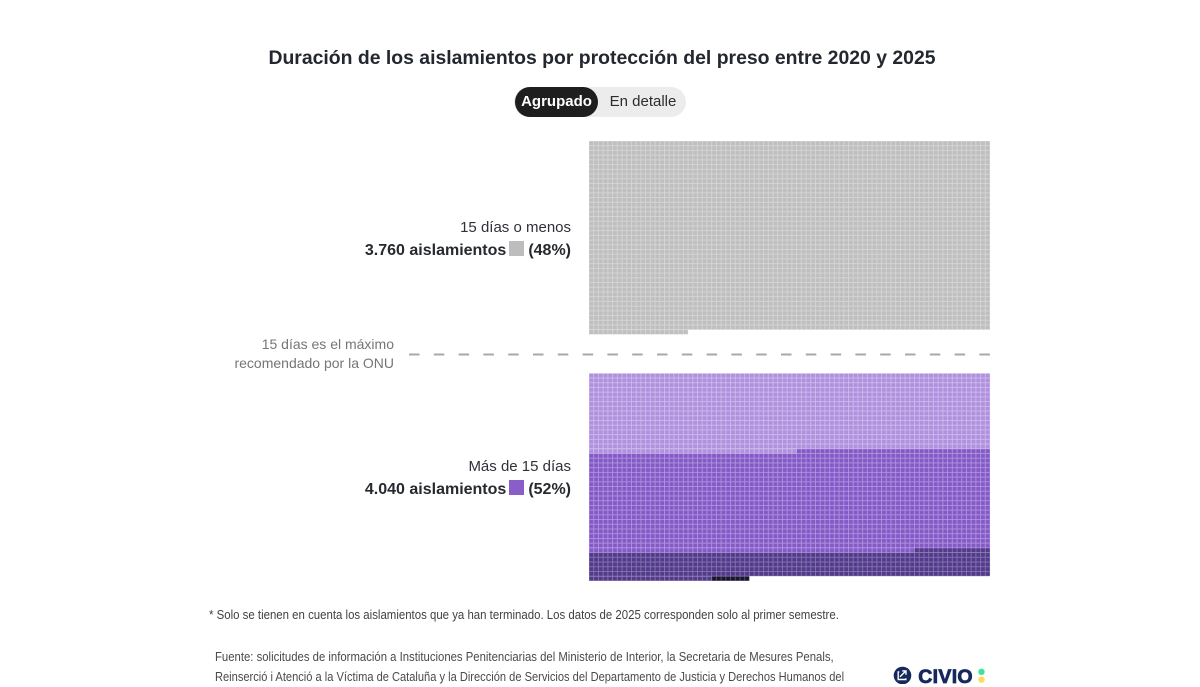 The image size is (1200, 687). What do you see at coordinates (945, 675) in the screenshot?
I see `svg-text: CIVIO` at bounding box center [945, 675].